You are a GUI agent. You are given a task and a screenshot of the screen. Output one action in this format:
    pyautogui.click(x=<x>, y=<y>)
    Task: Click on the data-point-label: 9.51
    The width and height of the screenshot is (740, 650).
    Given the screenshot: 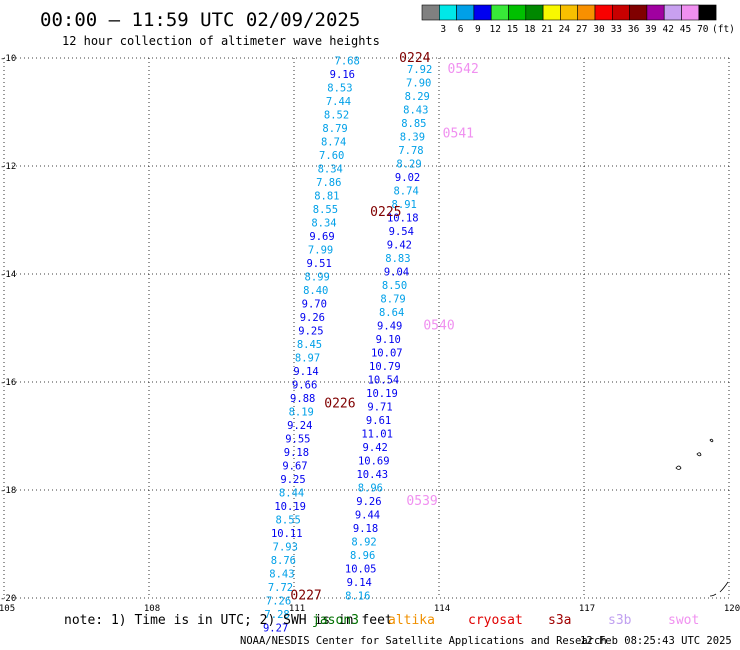 What is the action you would take?
    pyautogui.click(x=318, y=264)
    